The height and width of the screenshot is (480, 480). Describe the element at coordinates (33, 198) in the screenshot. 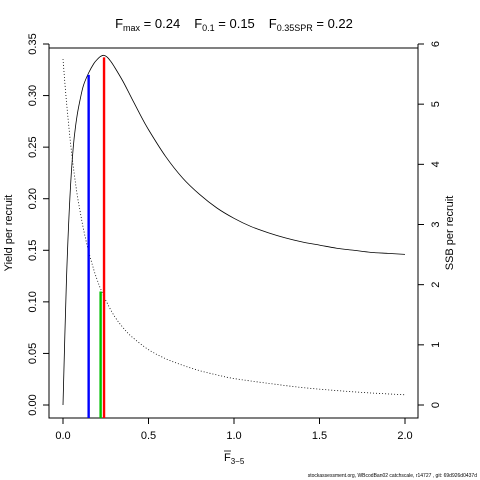

I see `y-left-tick-label: 0.20` at that location.